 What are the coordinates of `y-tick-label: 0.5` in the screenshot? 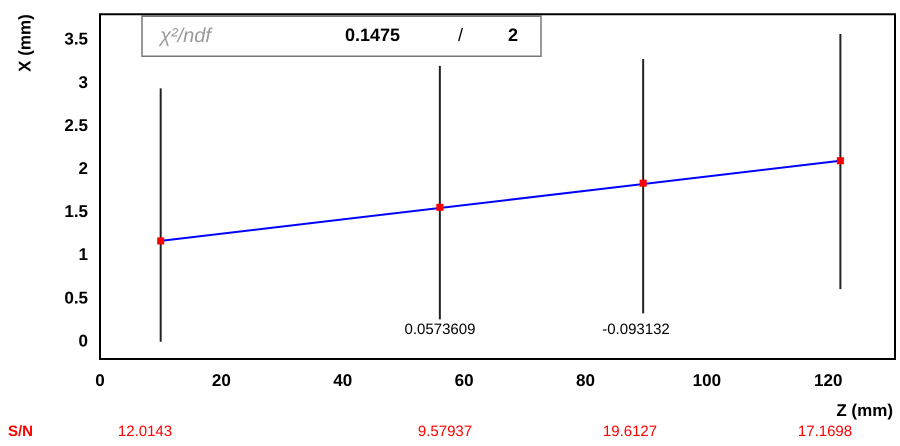 It's located at (76, 298).